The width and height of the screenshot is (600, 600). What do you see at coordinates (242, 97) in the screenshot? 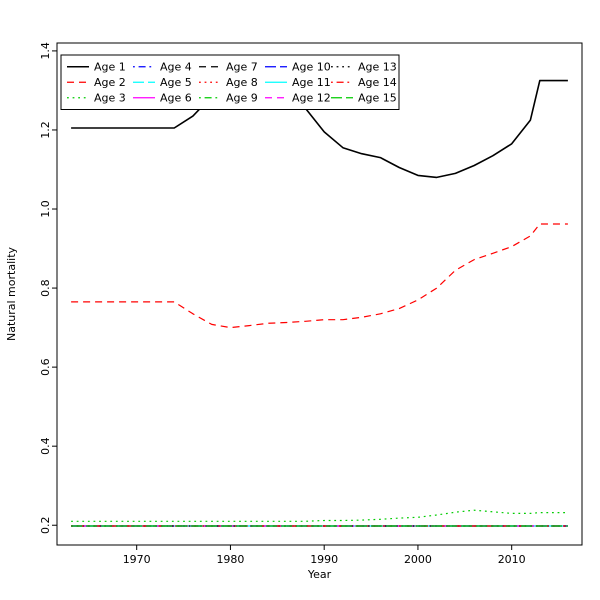
I see `legend-label: Age 9` at bounding box center [242, 97].